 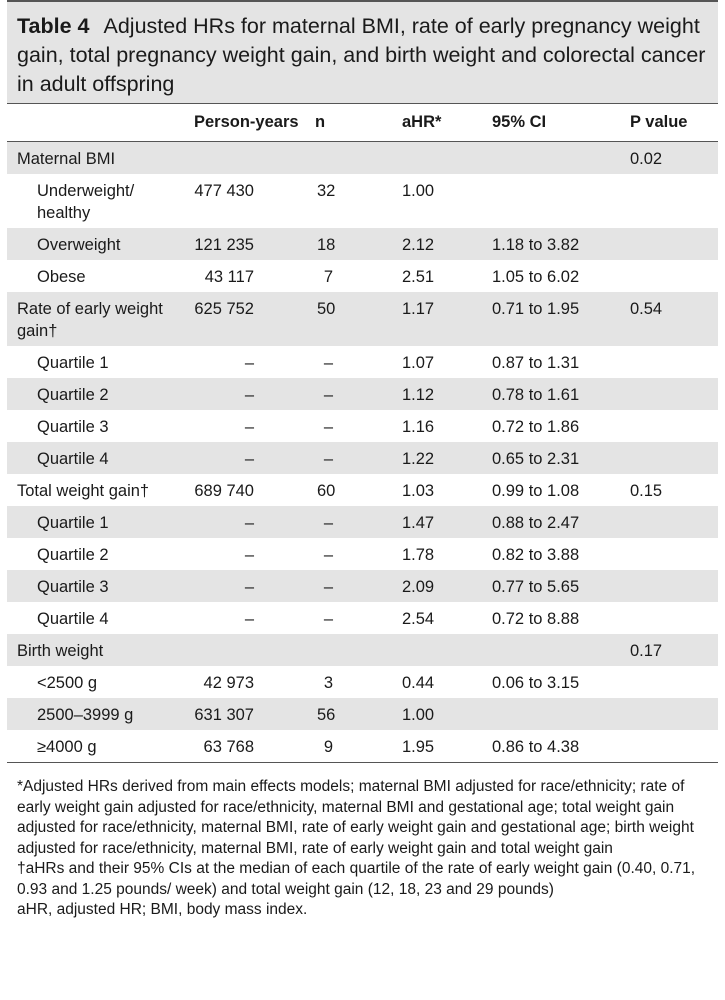 I want to click on person-years-cell: 631 307, so click(x=224, y=715).